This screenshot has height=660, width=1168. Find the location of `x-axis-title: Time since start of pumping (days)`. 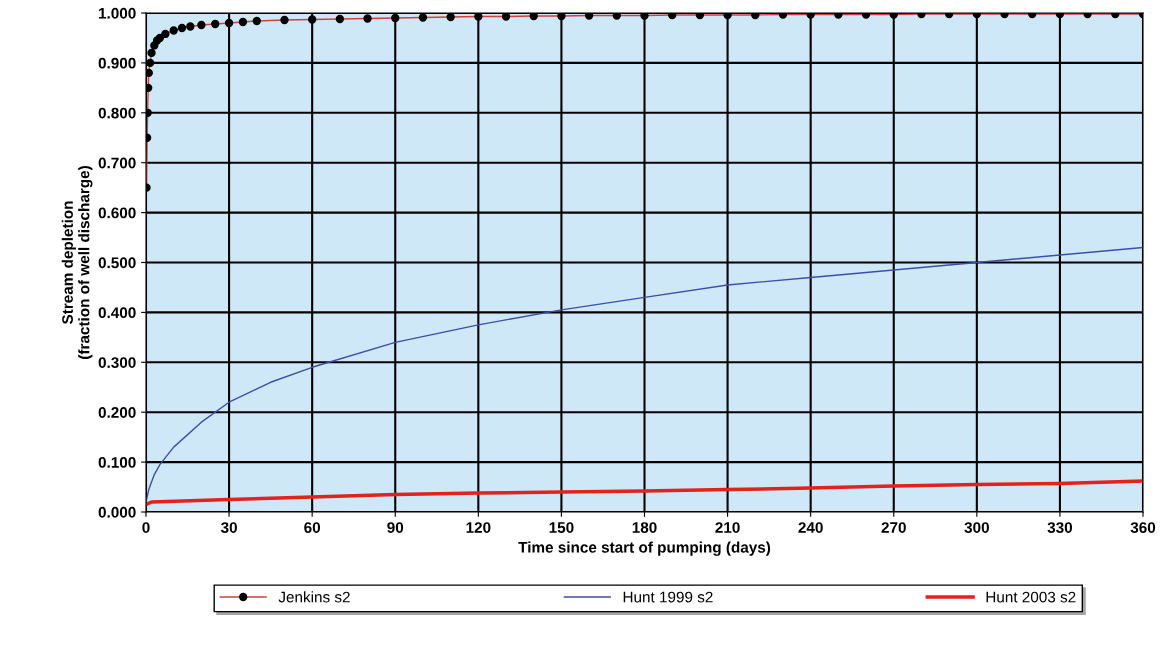

x-axis-title: Time since start of pumping (days) is located at coordinates (644, 548).